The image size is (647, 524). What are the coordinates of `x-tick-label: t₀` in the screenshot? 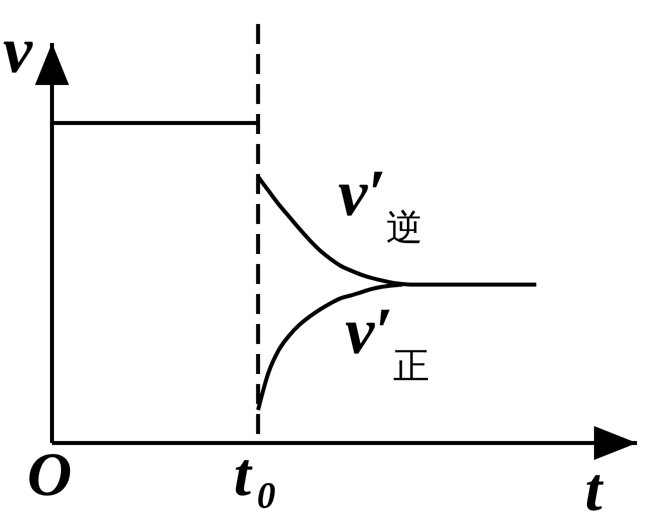 It's located at (258, 475).